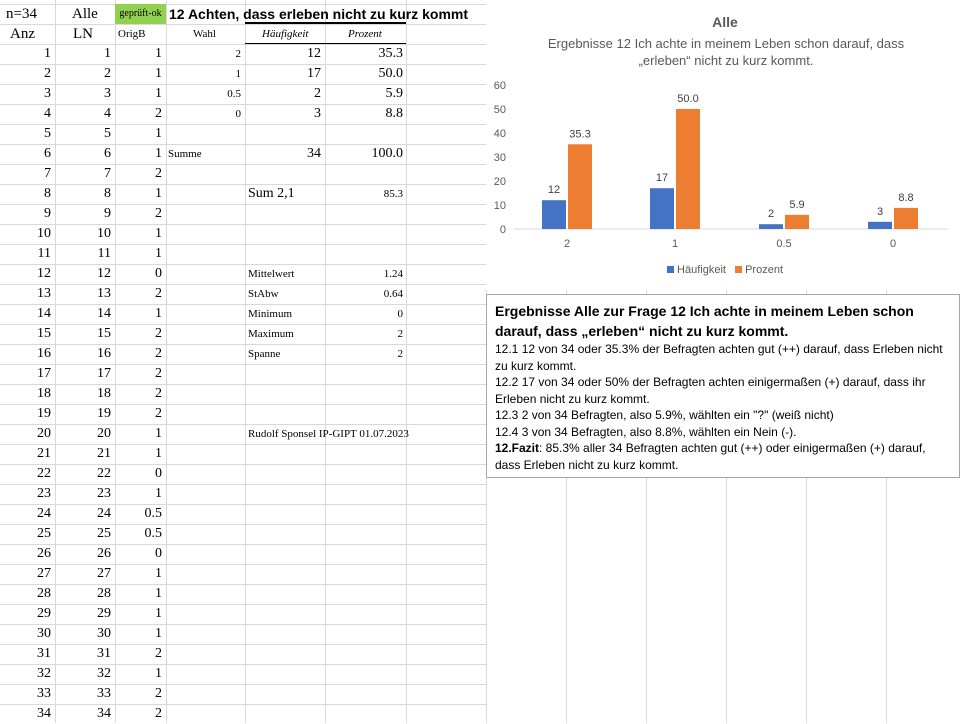 Image resolution: width=964 pixels, height=724 pixels. What do you see at coordinates (107, 53) in the screenshot?
I see `ln-cell: 1` at bounding box center [107, 53].